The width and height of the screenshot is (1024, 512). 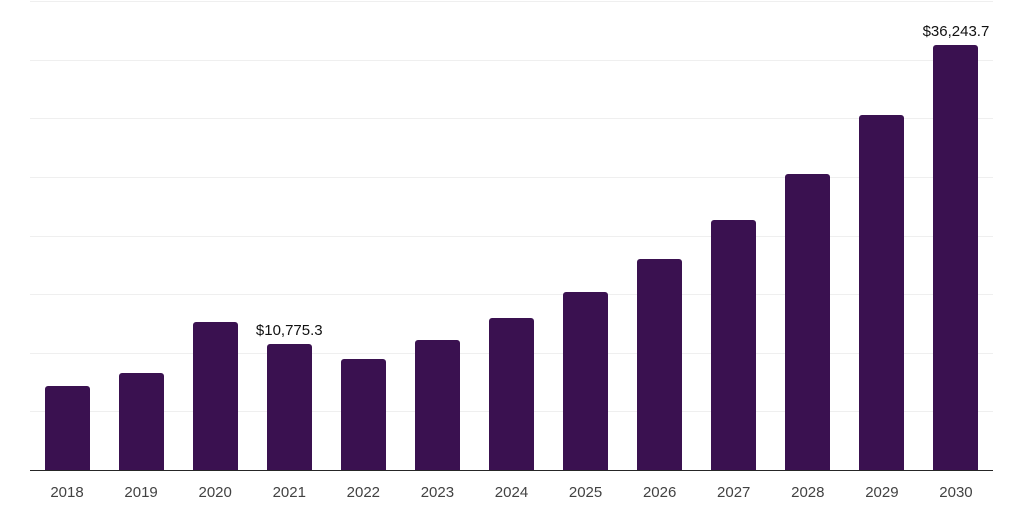 I want to click on bar-2022, so click(x=363, y=414).